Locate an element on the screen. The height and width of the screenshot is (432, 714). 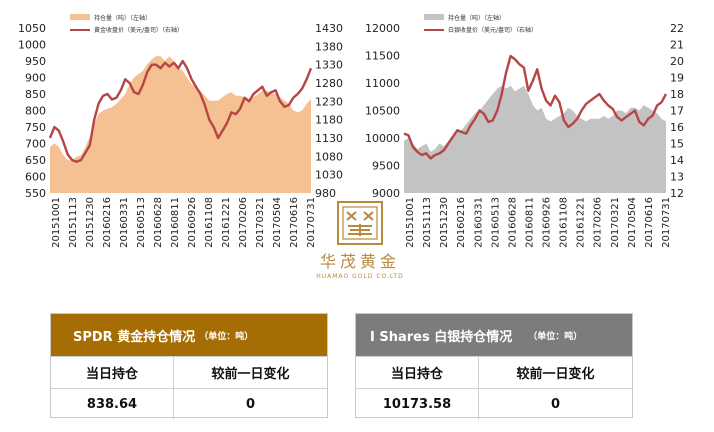
gold-x-tick: 20160513 is located at coordinates (141, 222).